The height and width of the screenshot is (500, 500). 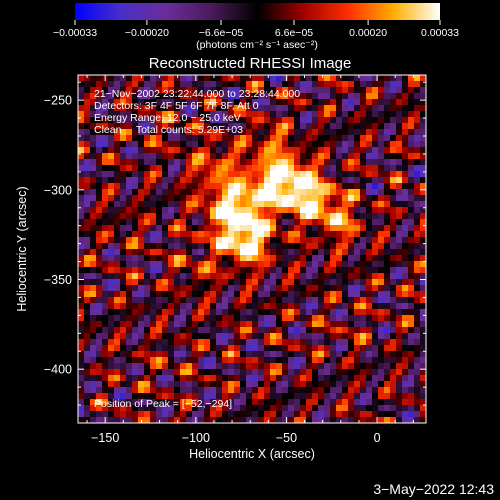 What do you see at coordinates (286, 438) in the screenshot?
I see `x-tick-label: −50` at bounding box center [286, 438].